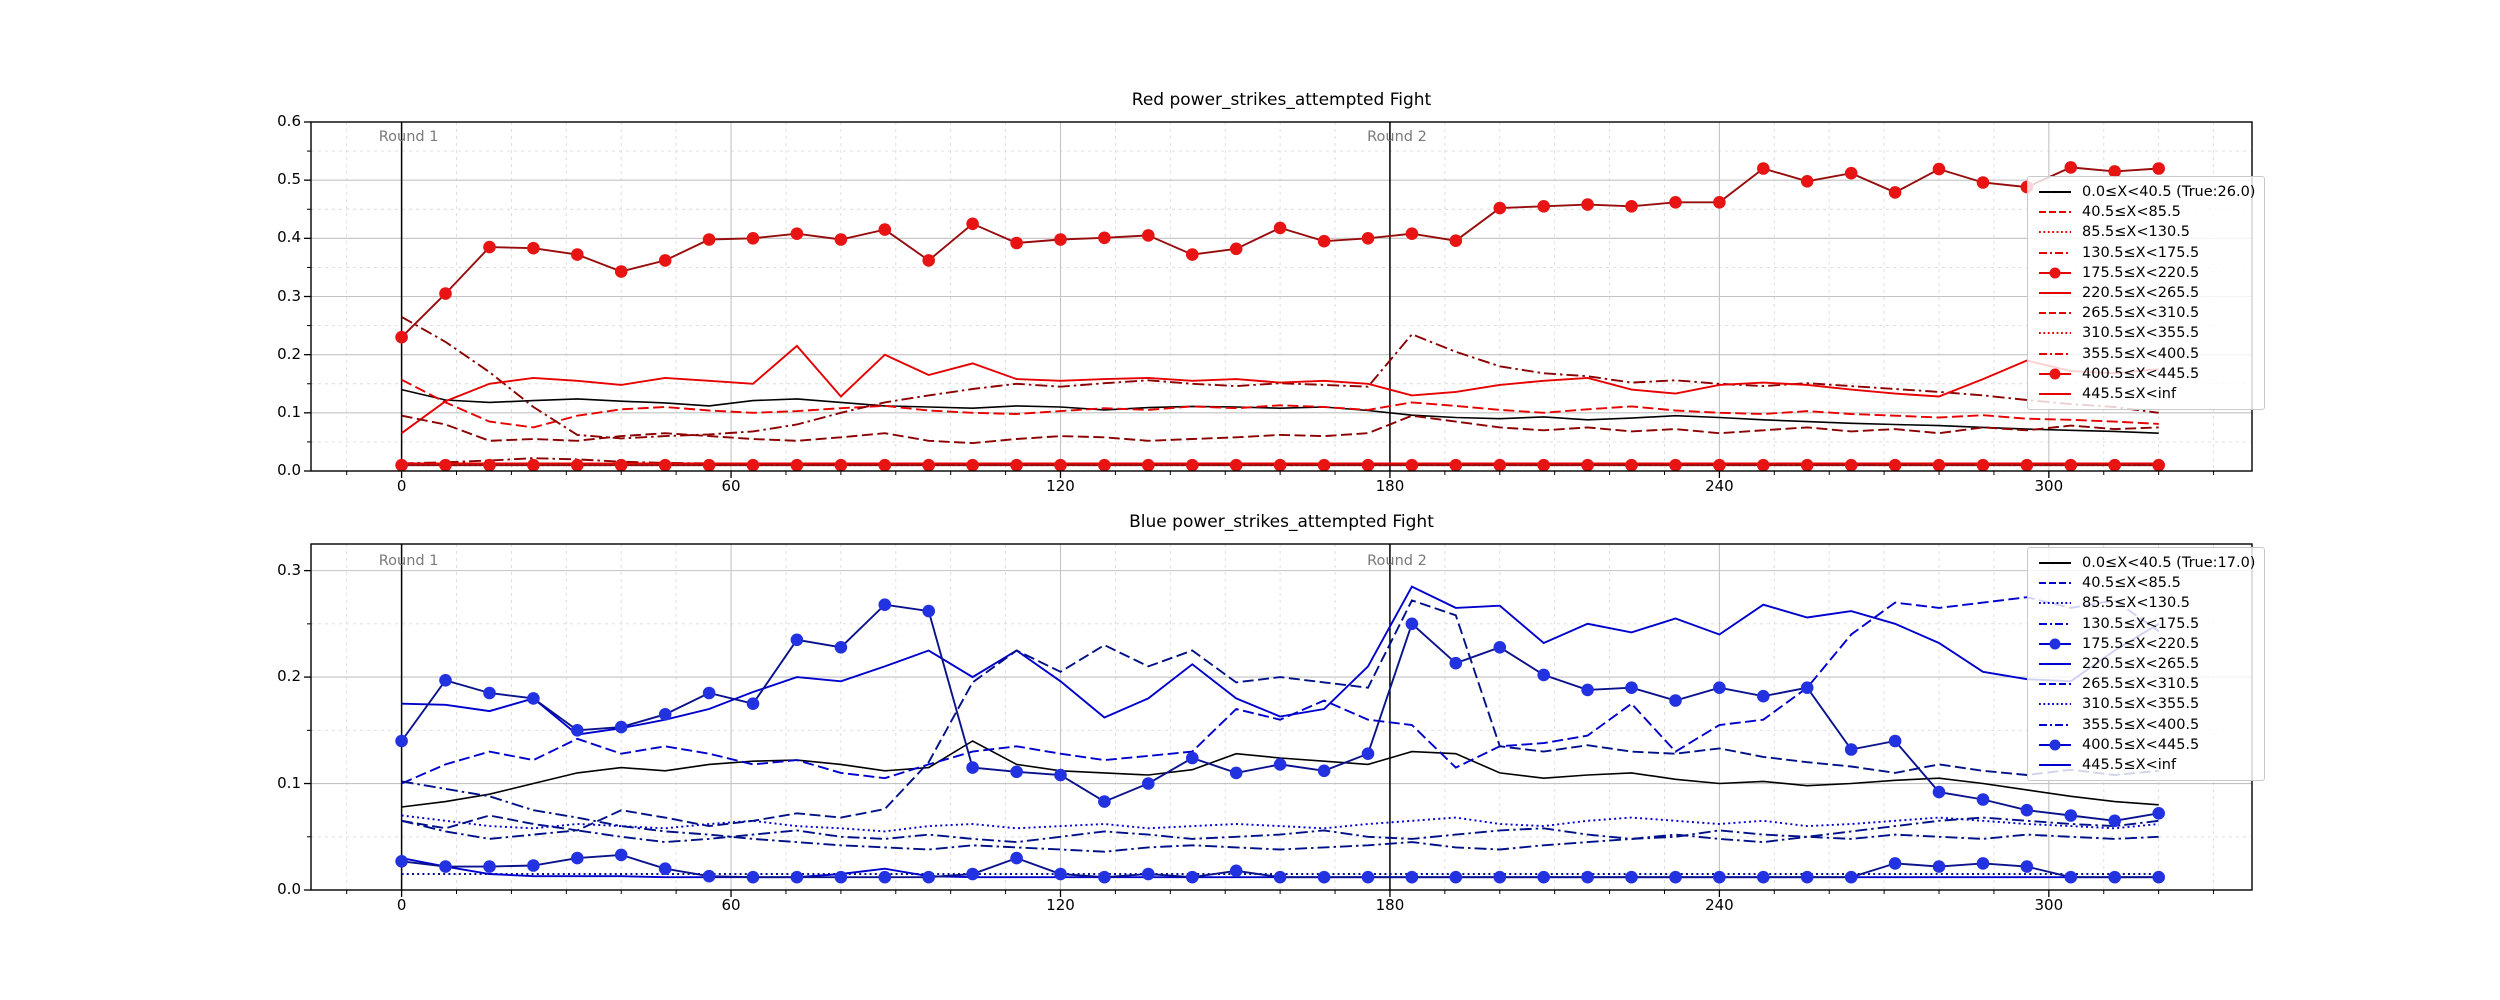 The height and width of the screenshot is (1000, 2500). Describe the element at coordinates (289, 889) in the screenshot. I see `y-tick-label: 0.0` at that location.